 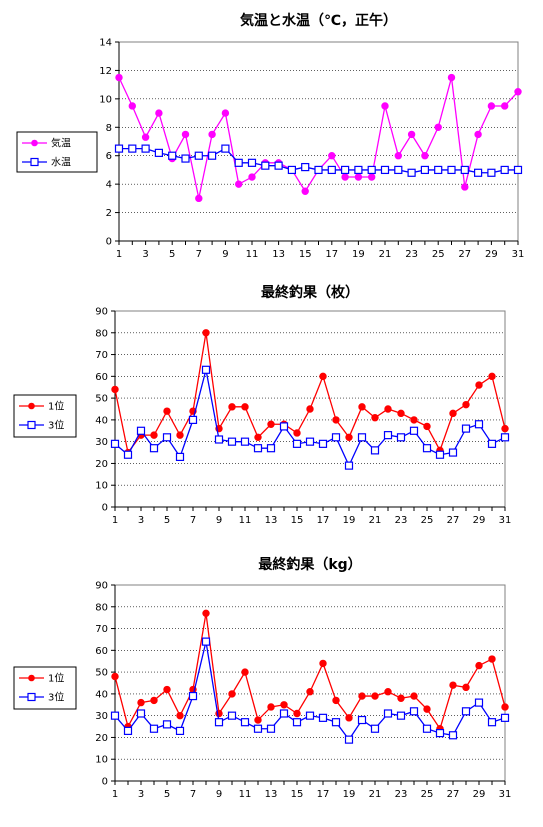 What do you see at coordinates (318, 20) in the screenshot?
I see `chart-title: 気温と水温（℃，正午）` at bounding box center [318, 20].